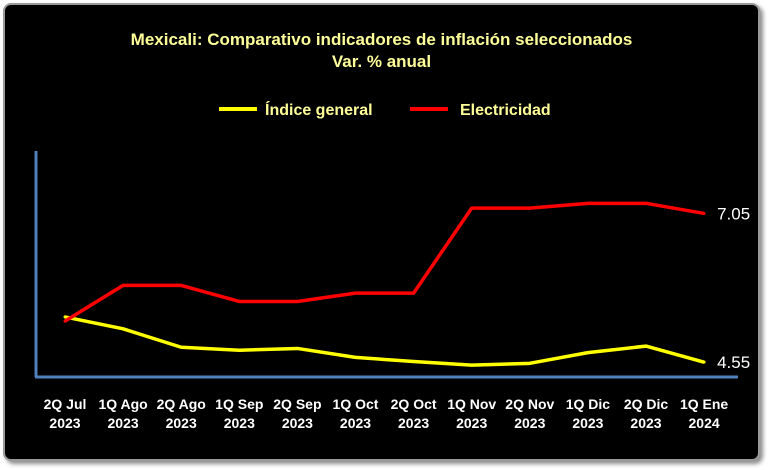 This screenshot has width=770, height=470. I want to click on x-tick-label-period: 2Q Ago, so click(181, 404).